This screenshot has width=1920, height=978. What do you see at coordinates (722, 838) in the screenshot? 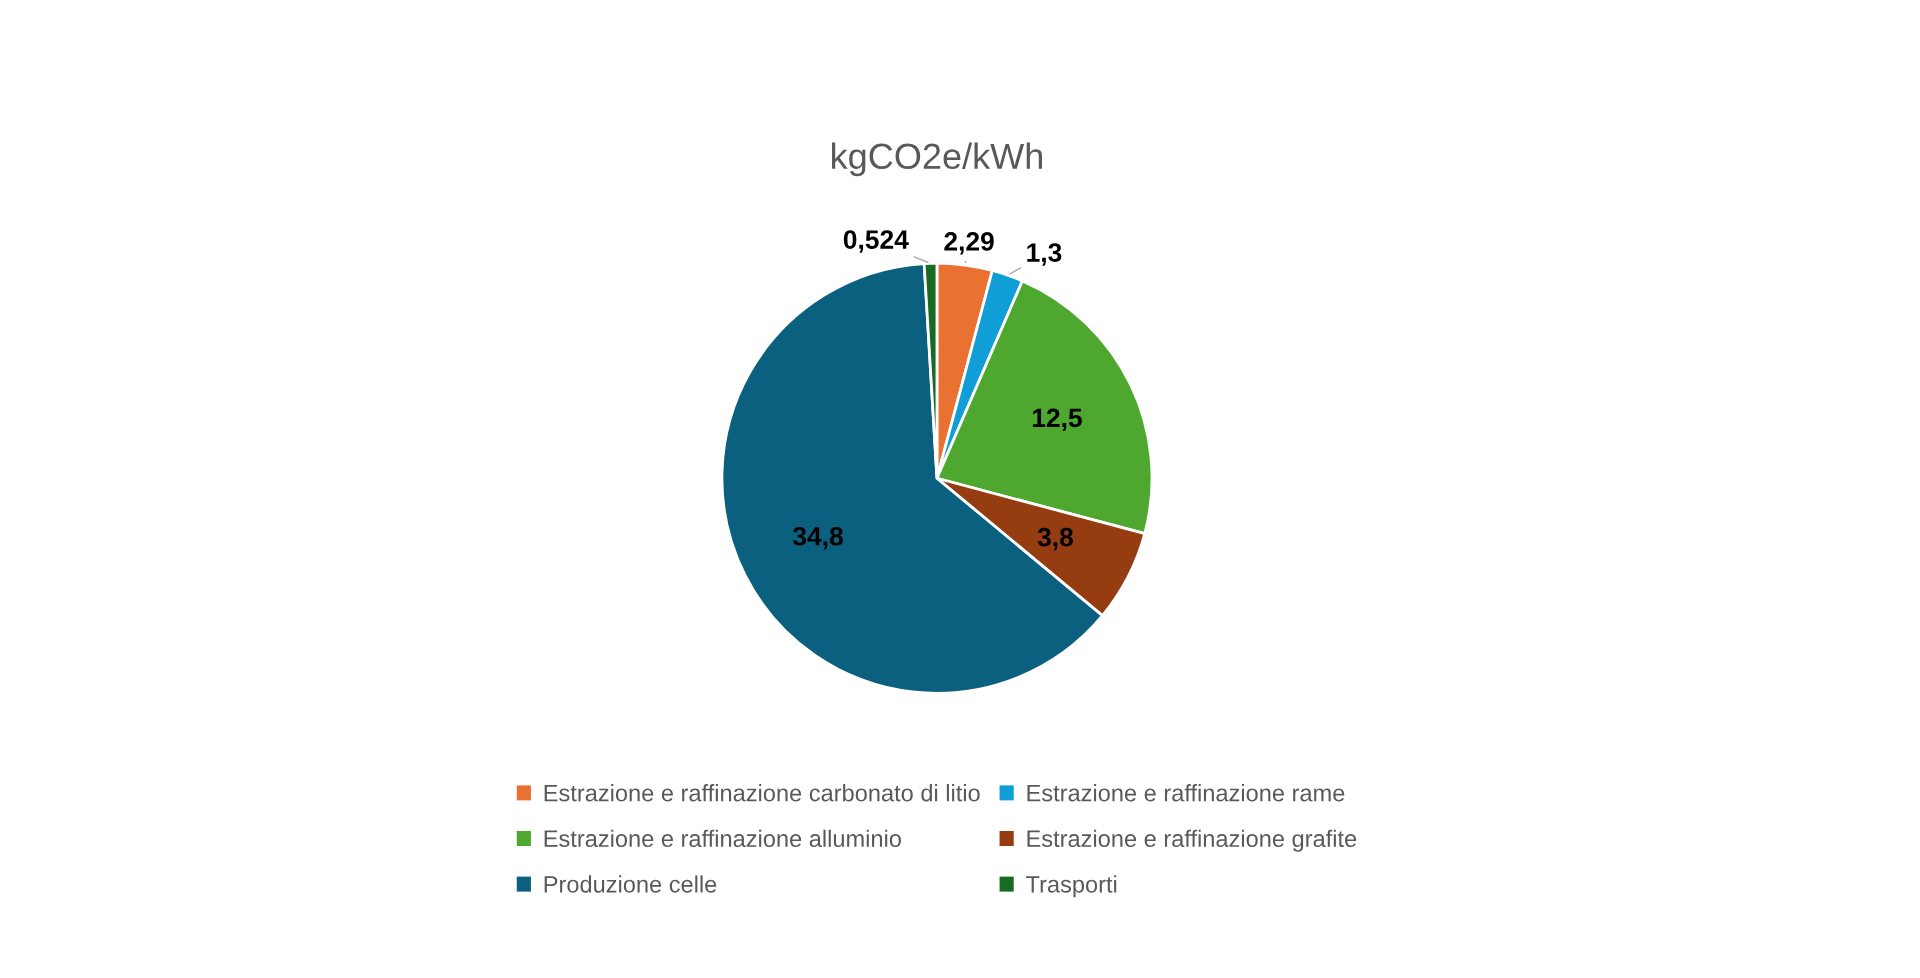
I see `legend-label: Estrazione e raffinazione alluminio` at bounding box center [722, 838].